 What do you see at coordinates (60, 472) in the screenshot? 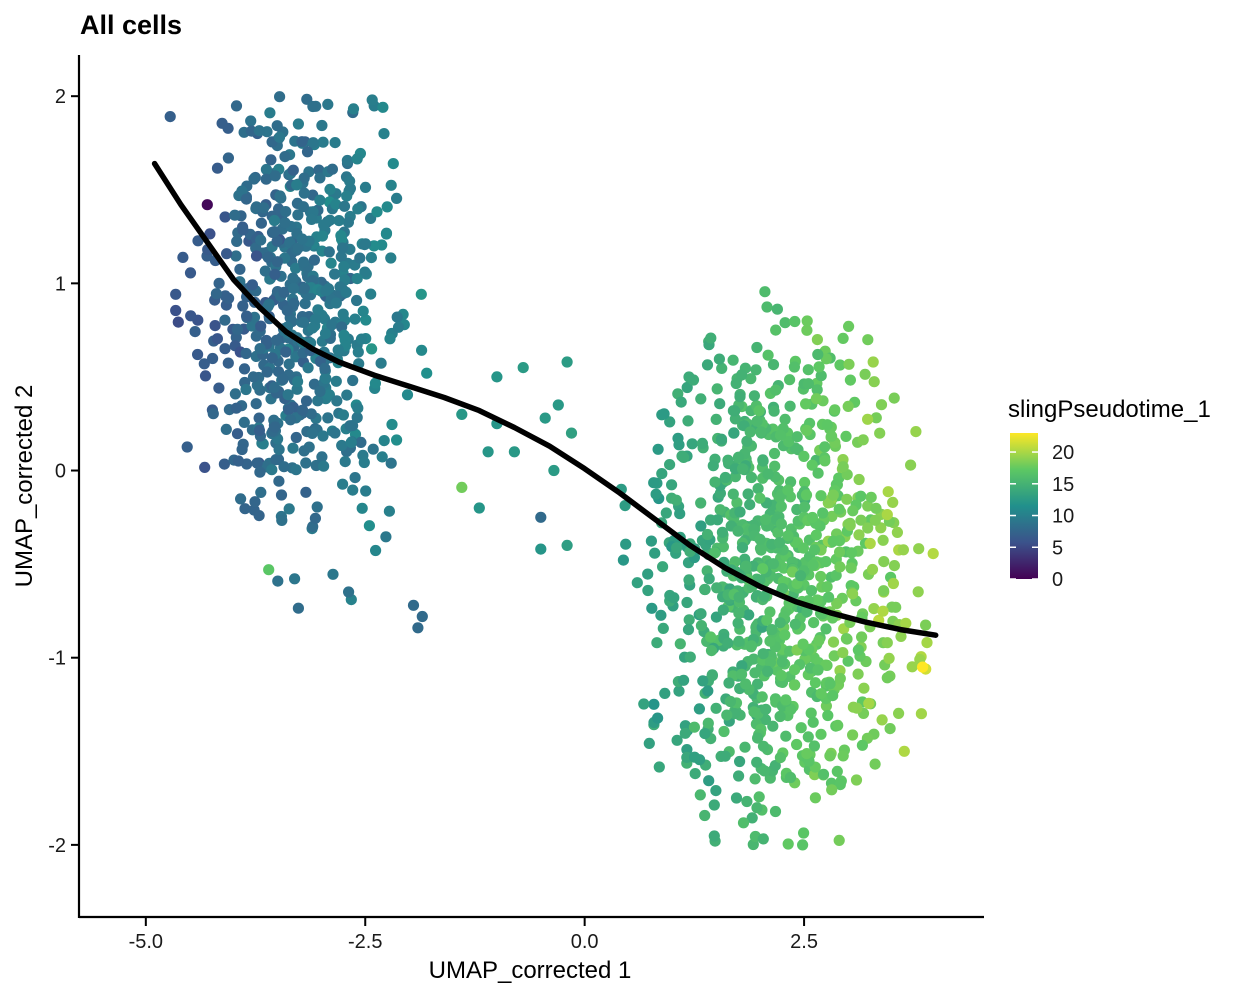
I see `y-tick-label: 0` at bounding box center [60, 472].